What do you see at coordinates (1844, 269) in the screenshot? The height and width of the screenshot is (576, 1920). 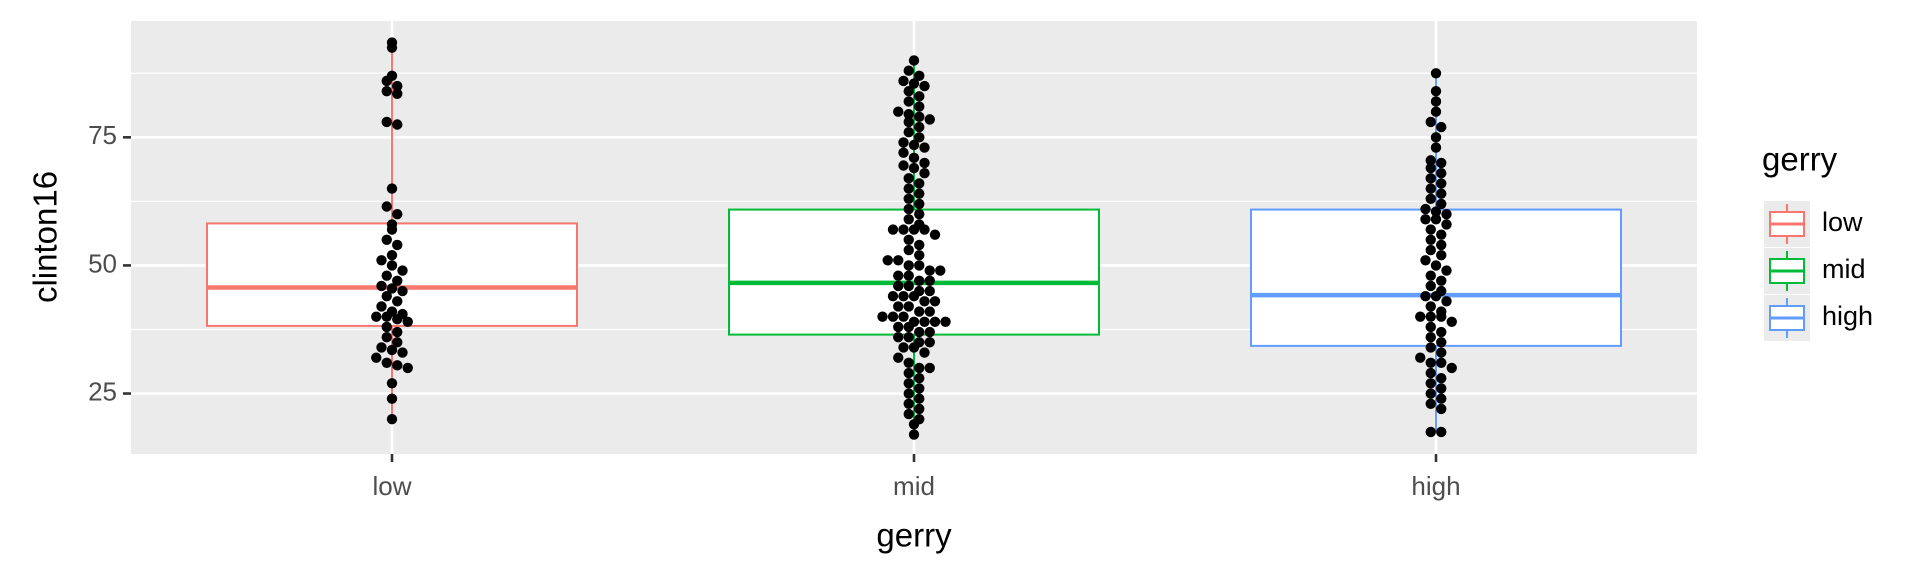 I see `legend-label: mid` at bounding box center [1844, 269].